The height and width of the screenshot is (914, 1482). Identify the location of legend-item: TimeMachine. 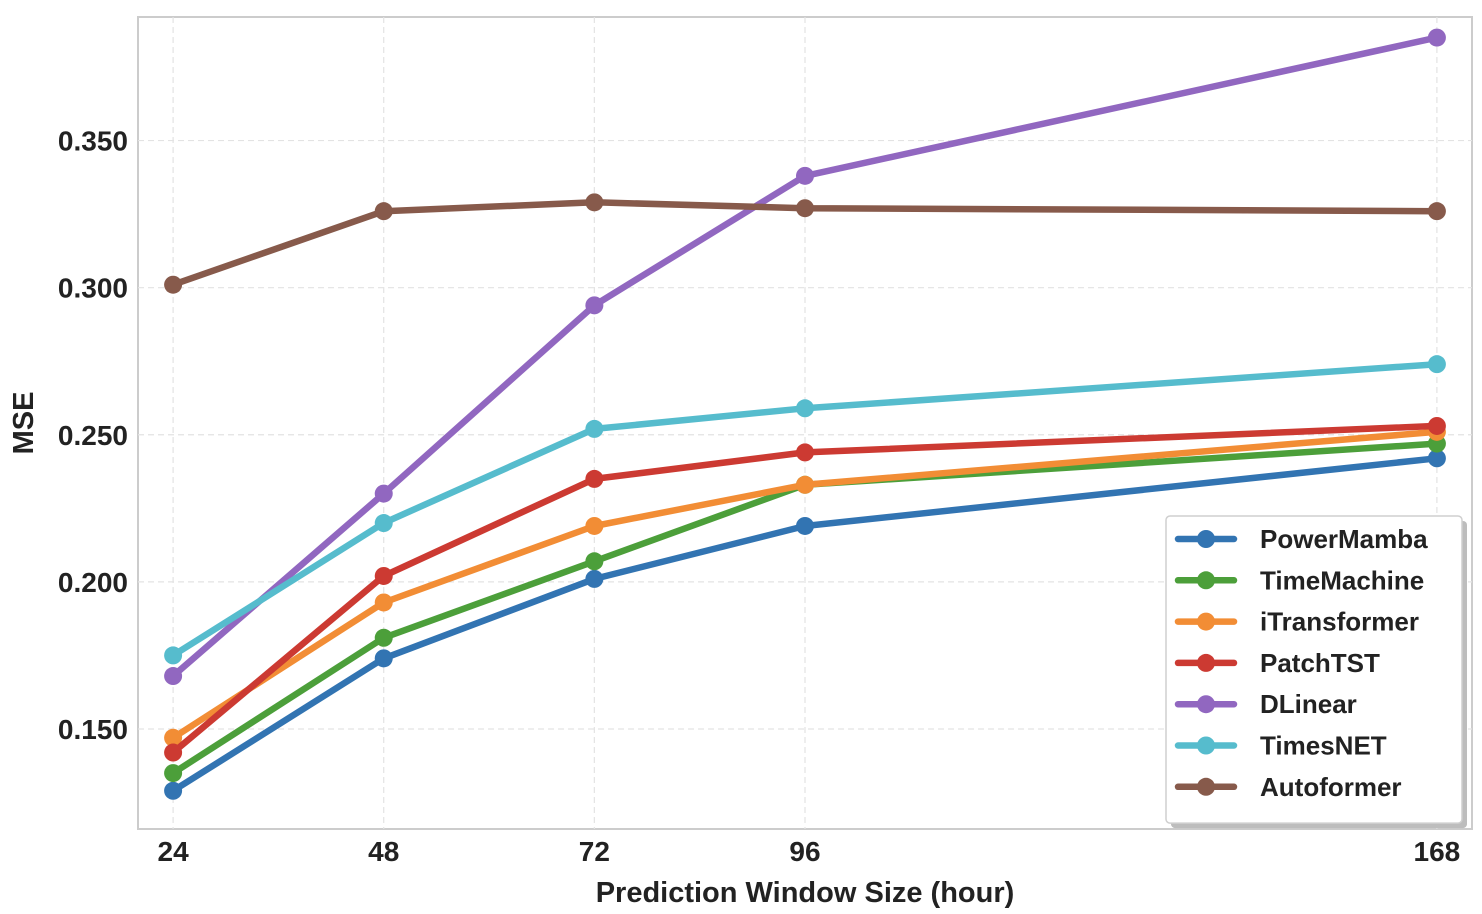
(1299, 580).